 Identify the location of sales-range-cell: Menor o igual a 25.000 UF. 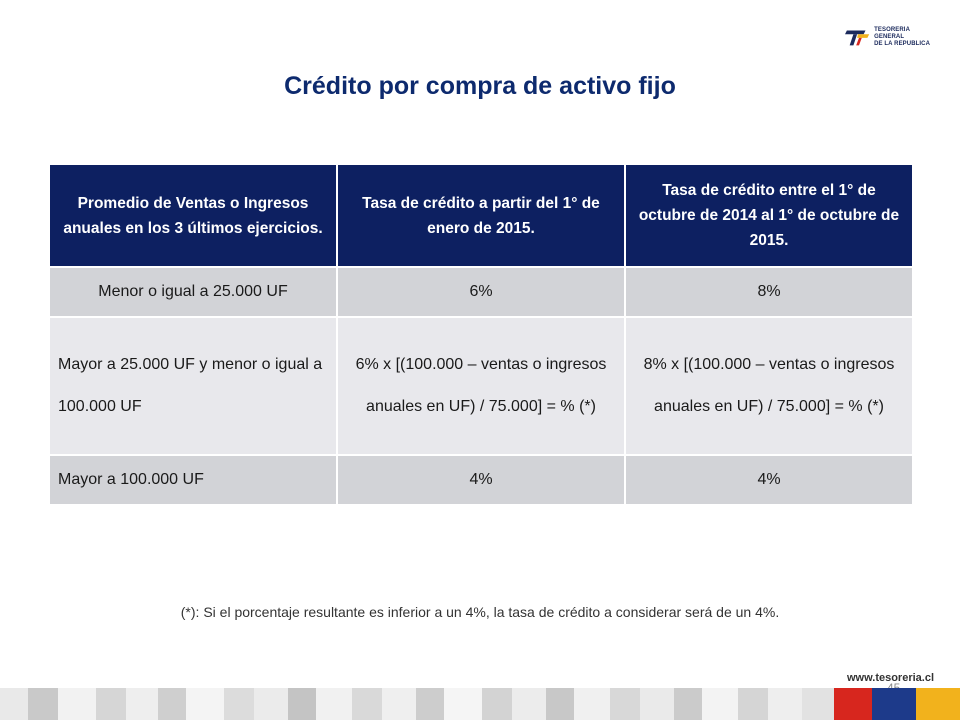
(193, 292).